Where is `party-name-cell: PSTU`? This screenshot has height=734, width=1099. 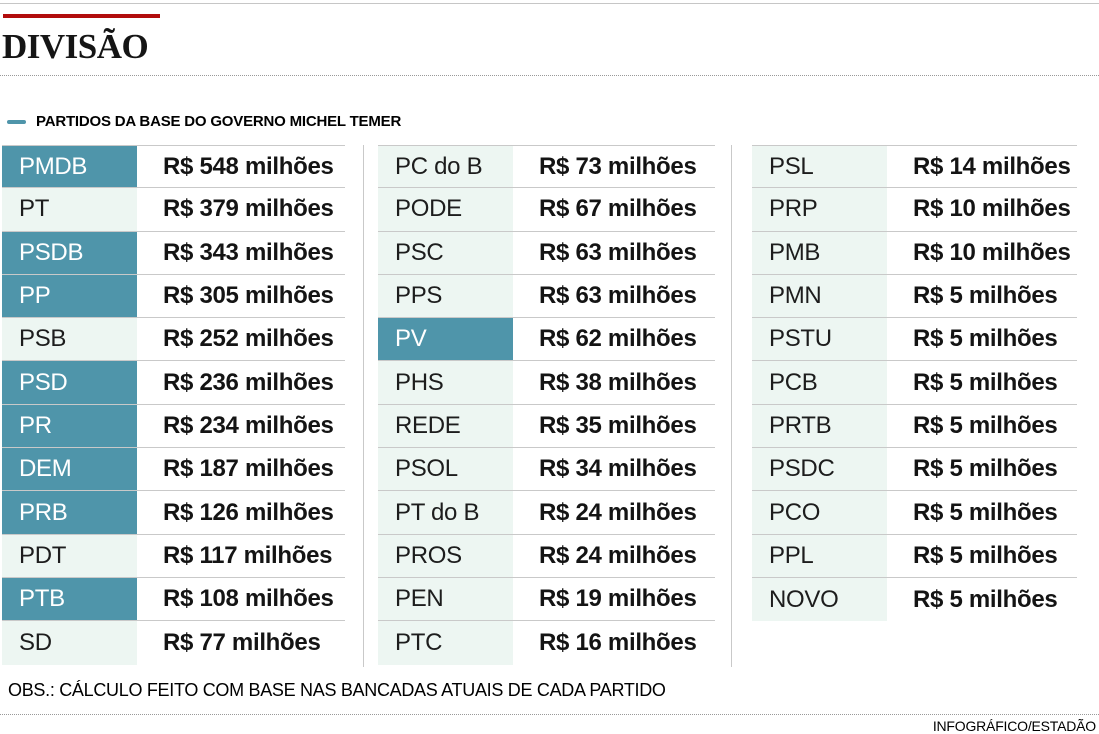 party-name-cell: PSTU is located at coordinates (819, 339).